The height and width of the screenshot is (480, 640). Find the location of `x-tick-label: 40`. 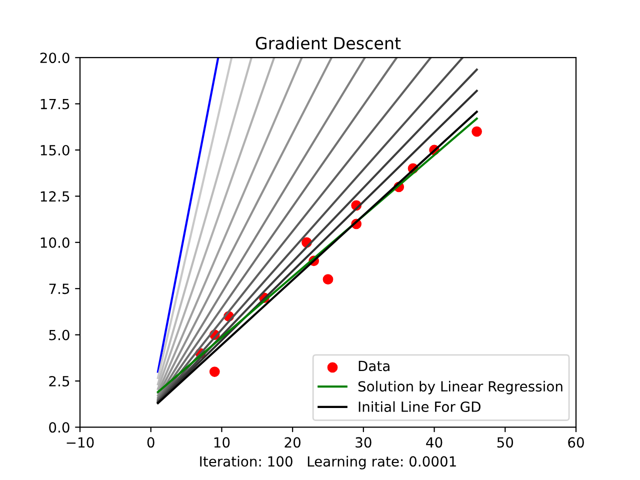

x-tick-label: 40 is located at coordinates (434, 442).